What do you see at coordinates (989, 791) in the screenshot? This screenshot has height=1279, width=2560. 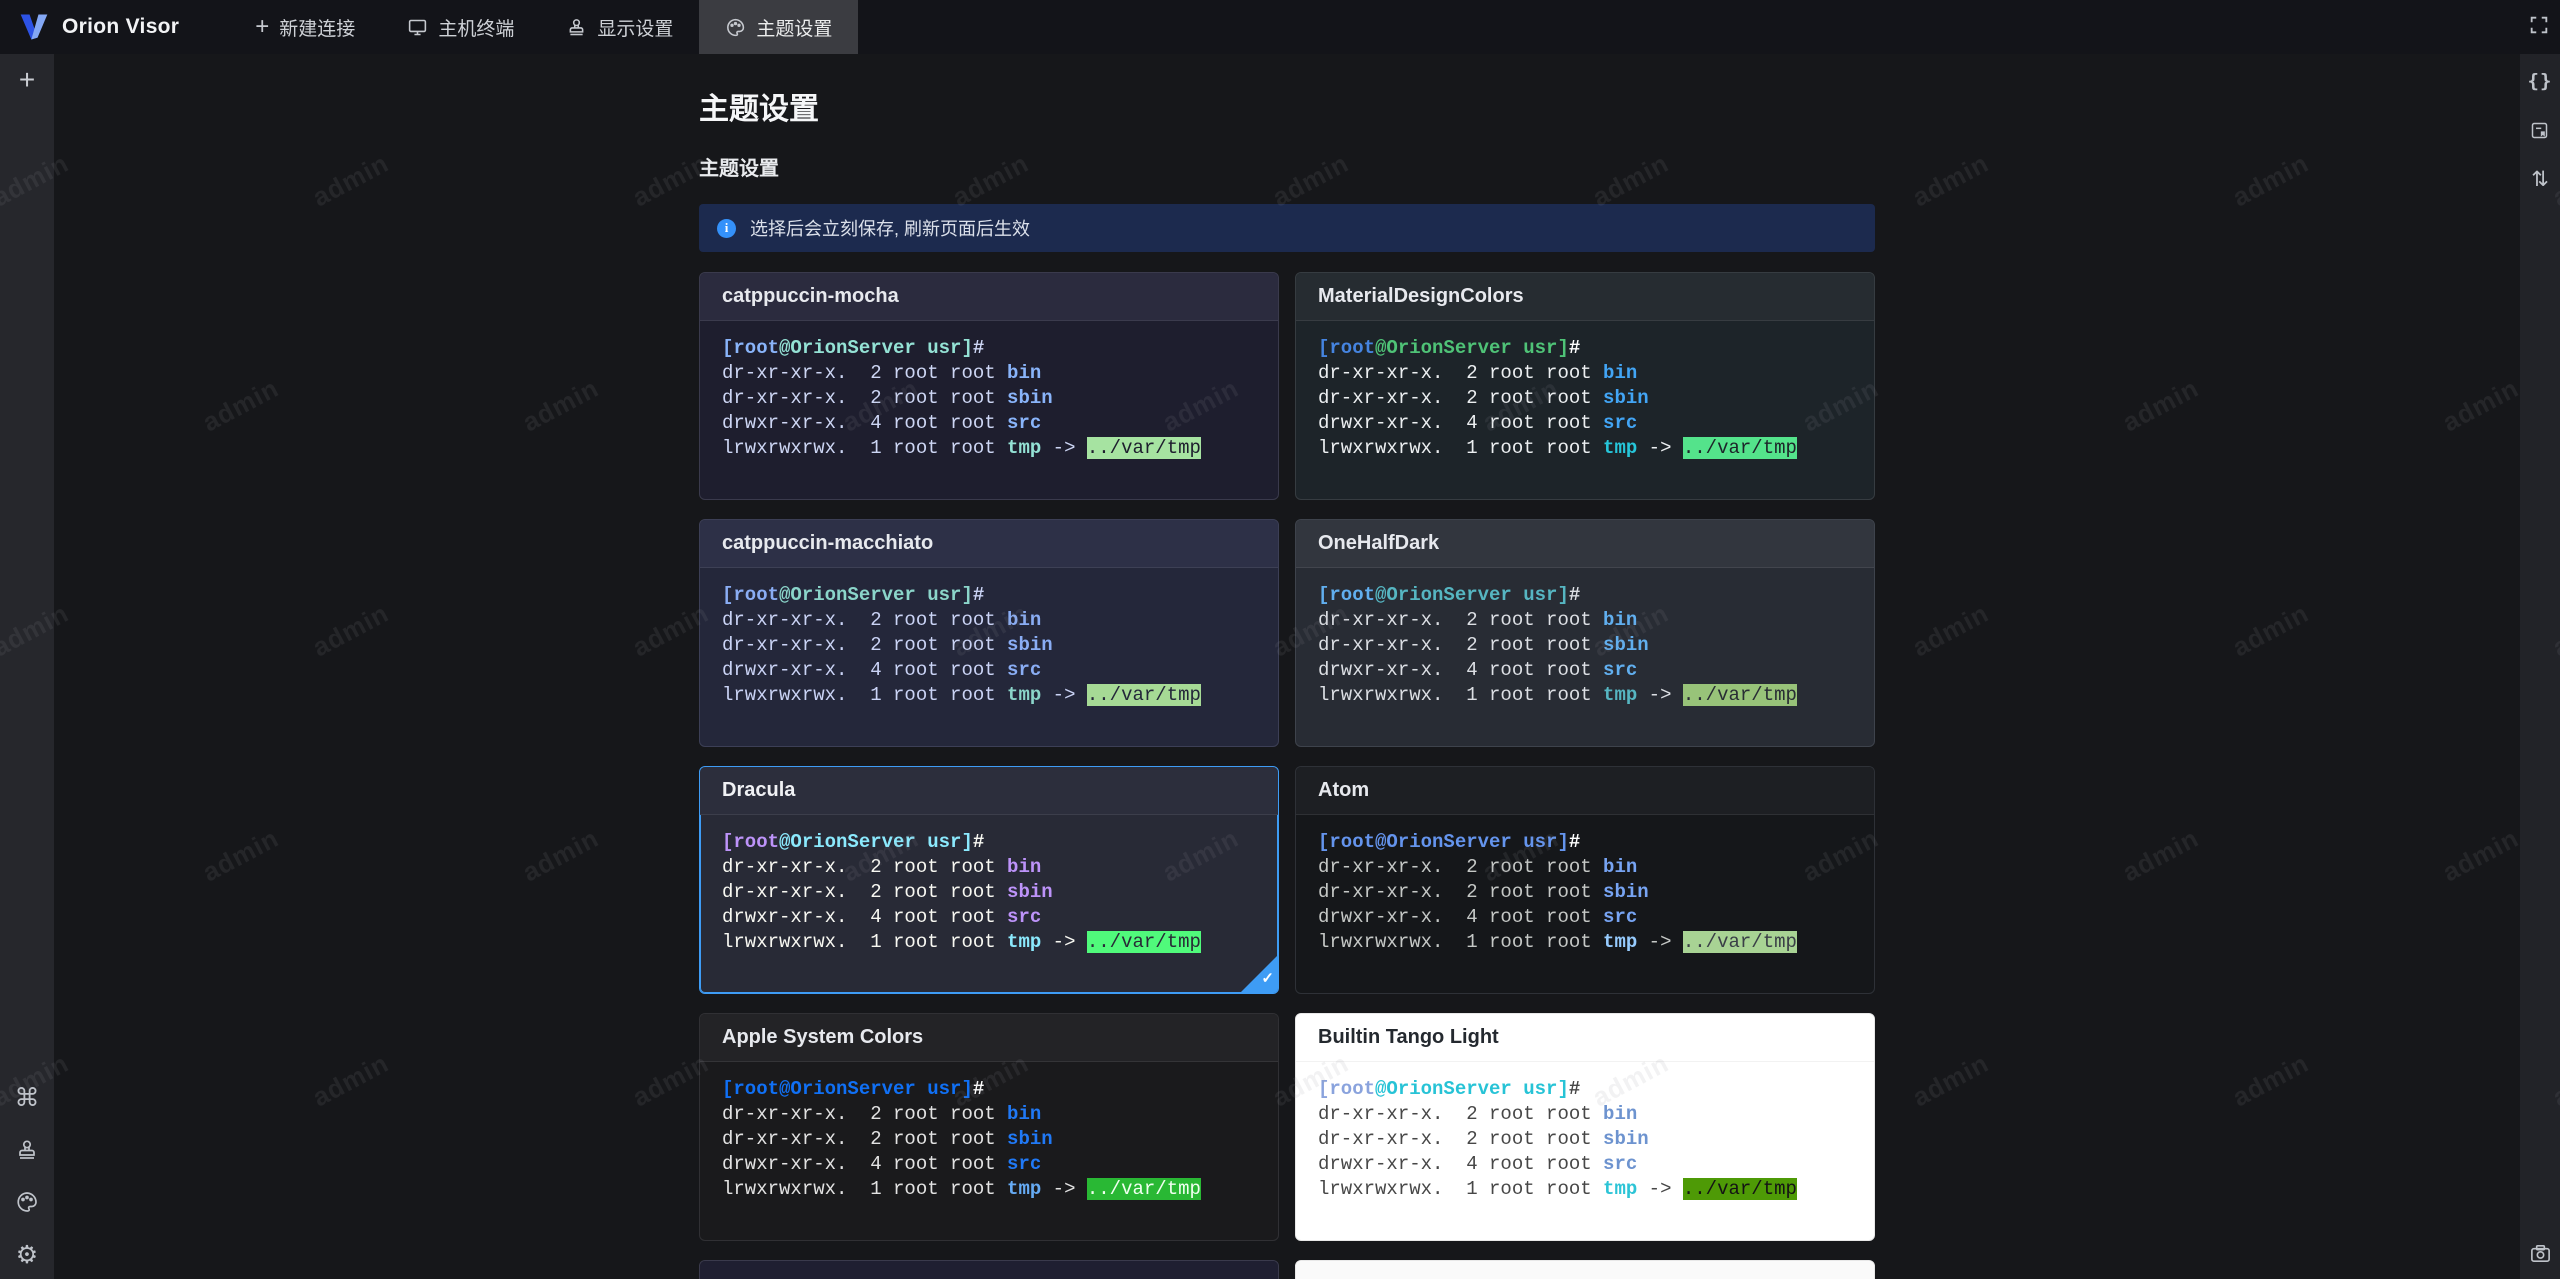 I see `theme-card-header: Dracula` at bounding box center [989, 791].